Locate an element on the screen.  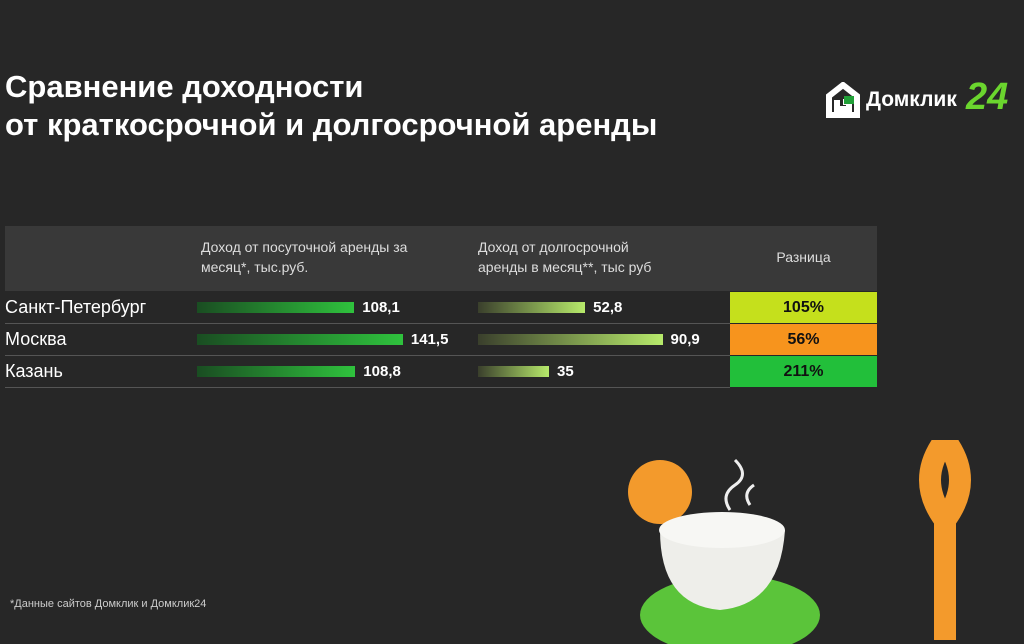
long-label: 52,8 is located at coordinates (608, 307).